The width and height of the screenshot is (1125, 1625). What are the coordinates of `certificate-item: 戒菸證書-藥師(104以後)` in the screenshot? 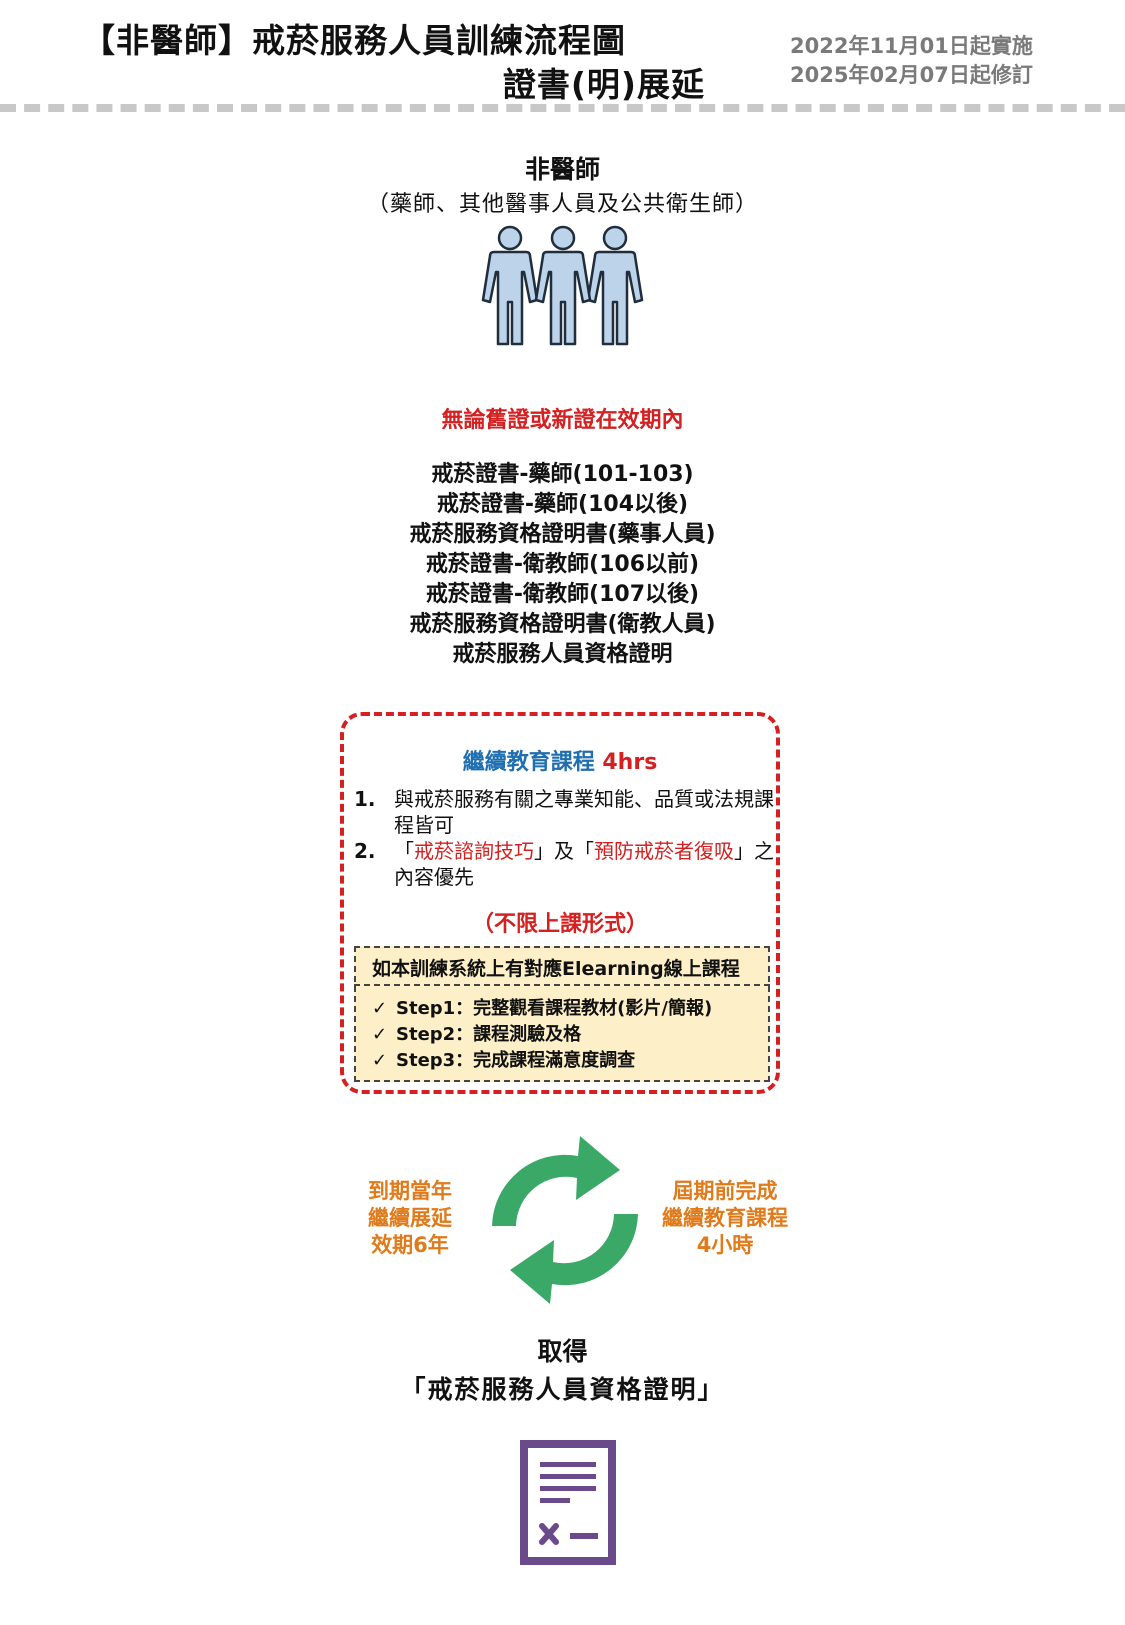 It's located at (562, 504).